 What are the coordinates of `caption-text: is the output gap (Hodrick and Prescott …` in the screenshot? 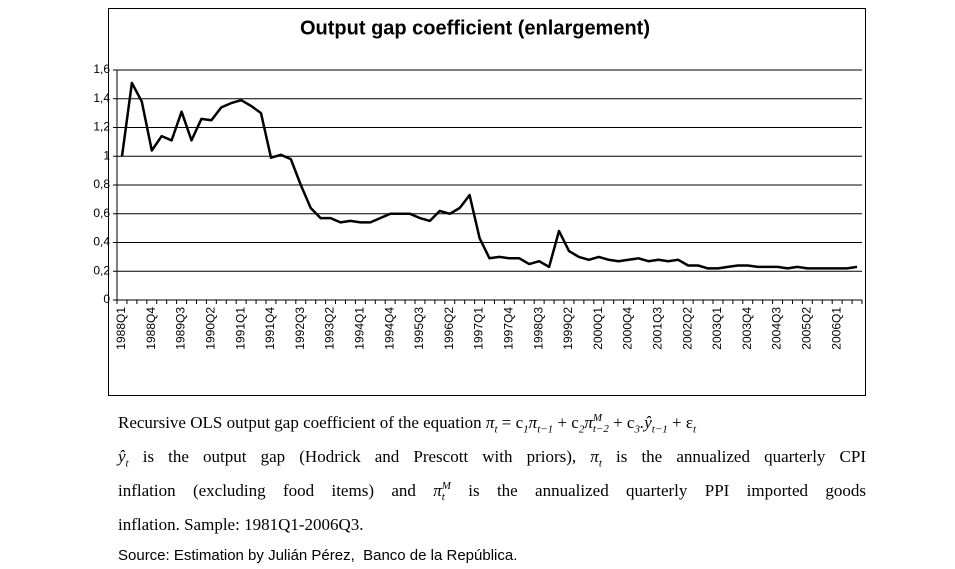 It's located at (359, 456).